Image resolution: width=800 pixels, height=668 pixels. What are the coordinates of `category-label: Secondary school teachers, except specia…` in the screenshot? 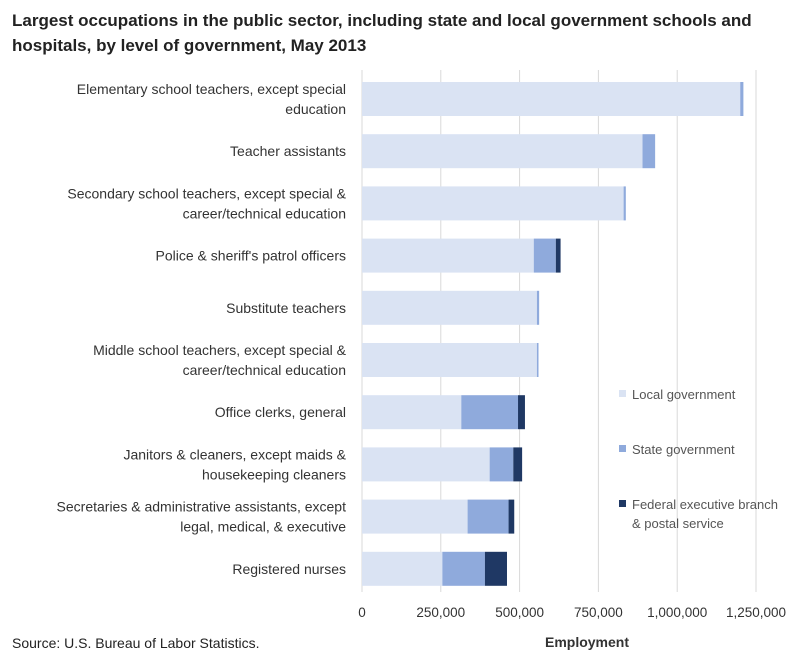 It's located at (206, 203).